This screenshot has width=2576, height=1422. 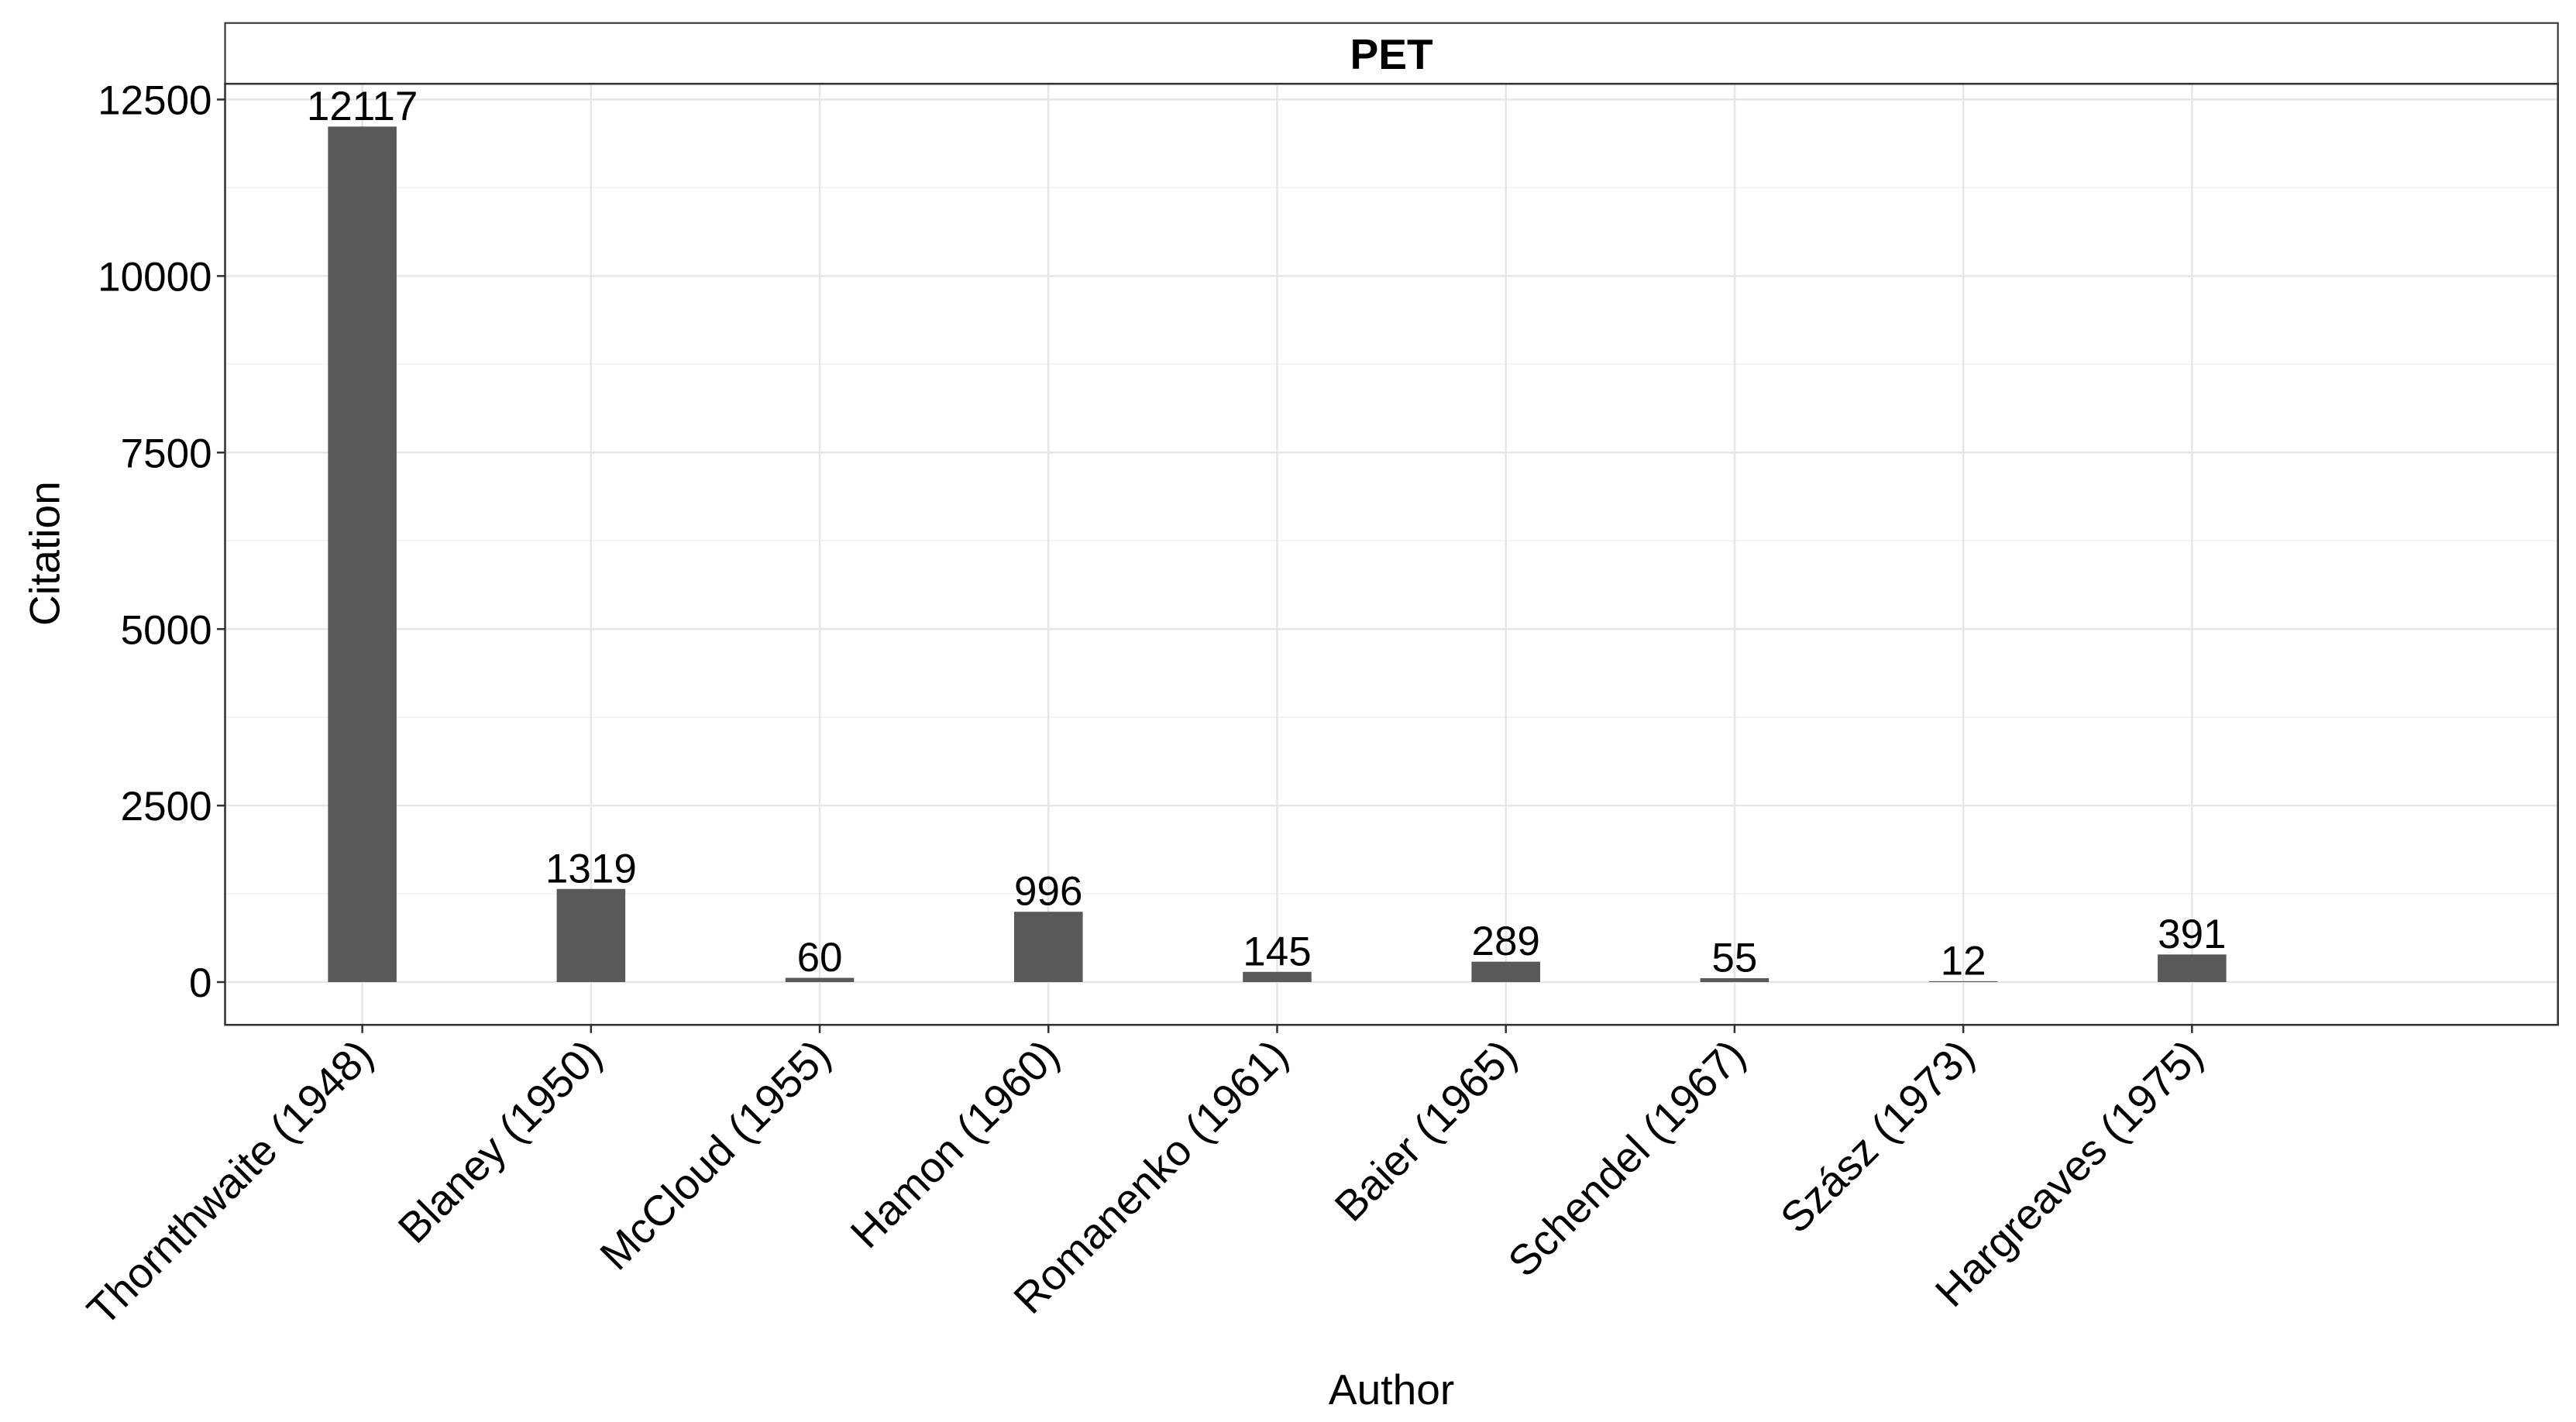 I want to click on x-tick-label: Thornthwaite (1948), so click(x=229, y=1182).